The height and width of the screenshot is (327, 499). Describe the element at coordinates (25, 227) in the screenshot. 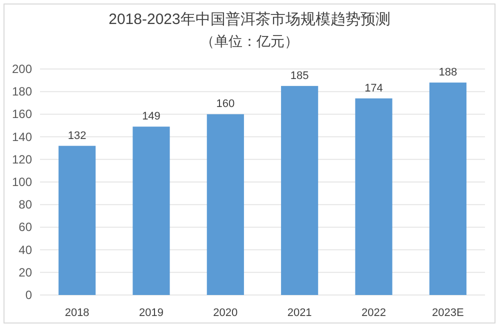

I see `y-tick-label: 60` at that location.